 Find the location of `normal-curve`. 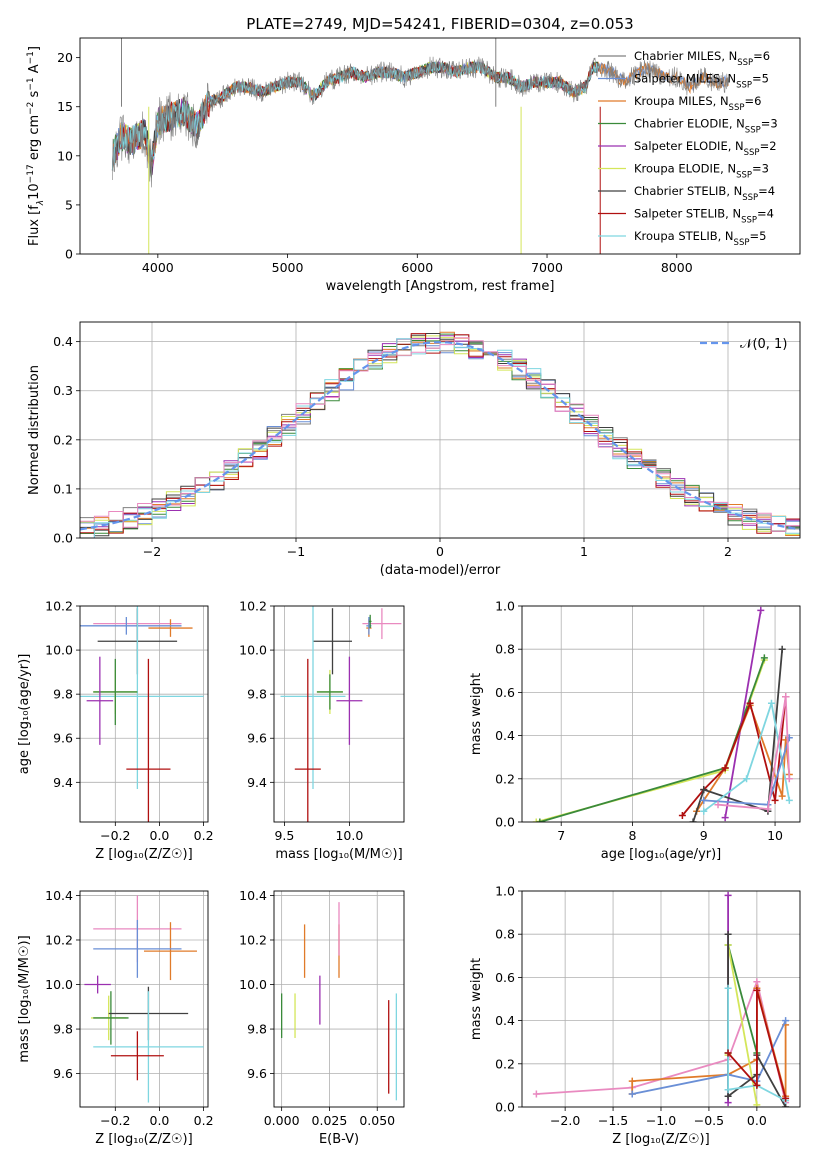

normal-curve is located at coordinates (440, 436).